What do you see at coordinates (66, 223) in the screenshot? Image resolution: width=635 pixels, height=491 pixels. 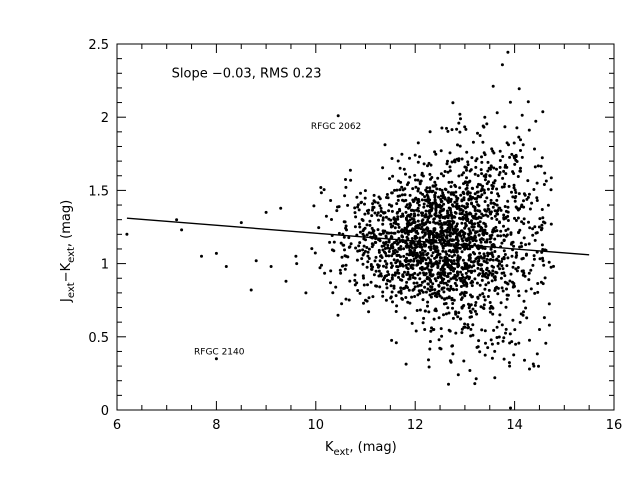 I see `y-axis-label-rest: , (mag)` at bounding box center [66, 223].